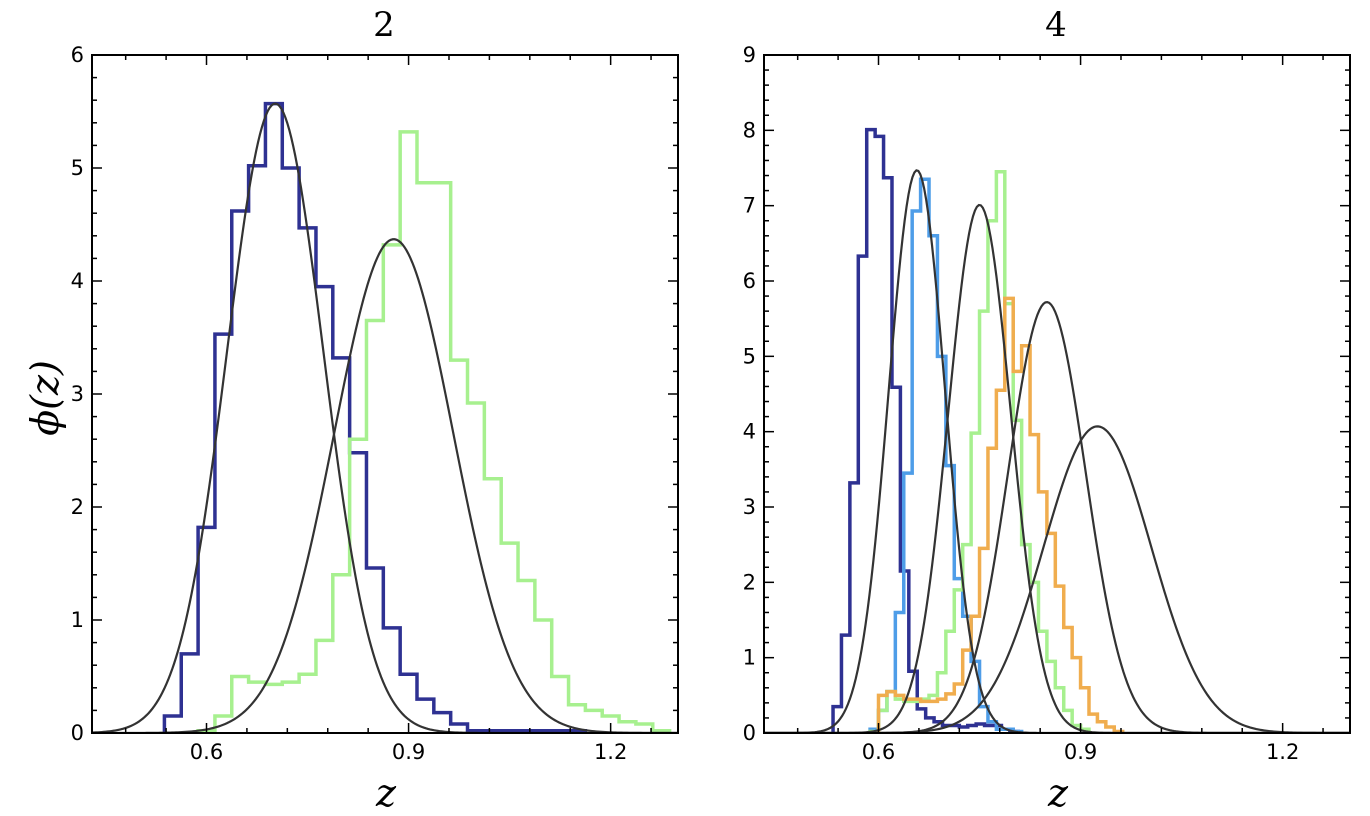 Image resolution: width=1370 pixels, height=816 pixels. I want to click on figure-y-axis-label: ϕ(z), so click(45, 398).